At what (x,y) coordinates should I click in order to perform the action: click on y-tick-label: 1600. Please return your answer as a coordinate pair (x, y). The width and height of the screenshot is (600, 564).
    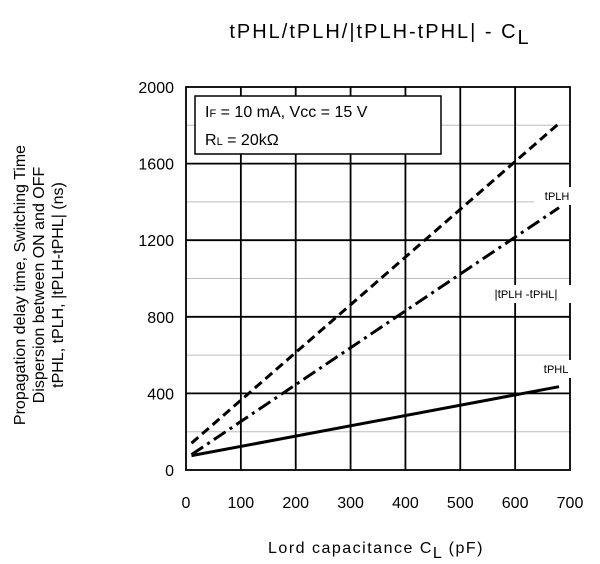
    Looking at the image, I should click on (156, 165).